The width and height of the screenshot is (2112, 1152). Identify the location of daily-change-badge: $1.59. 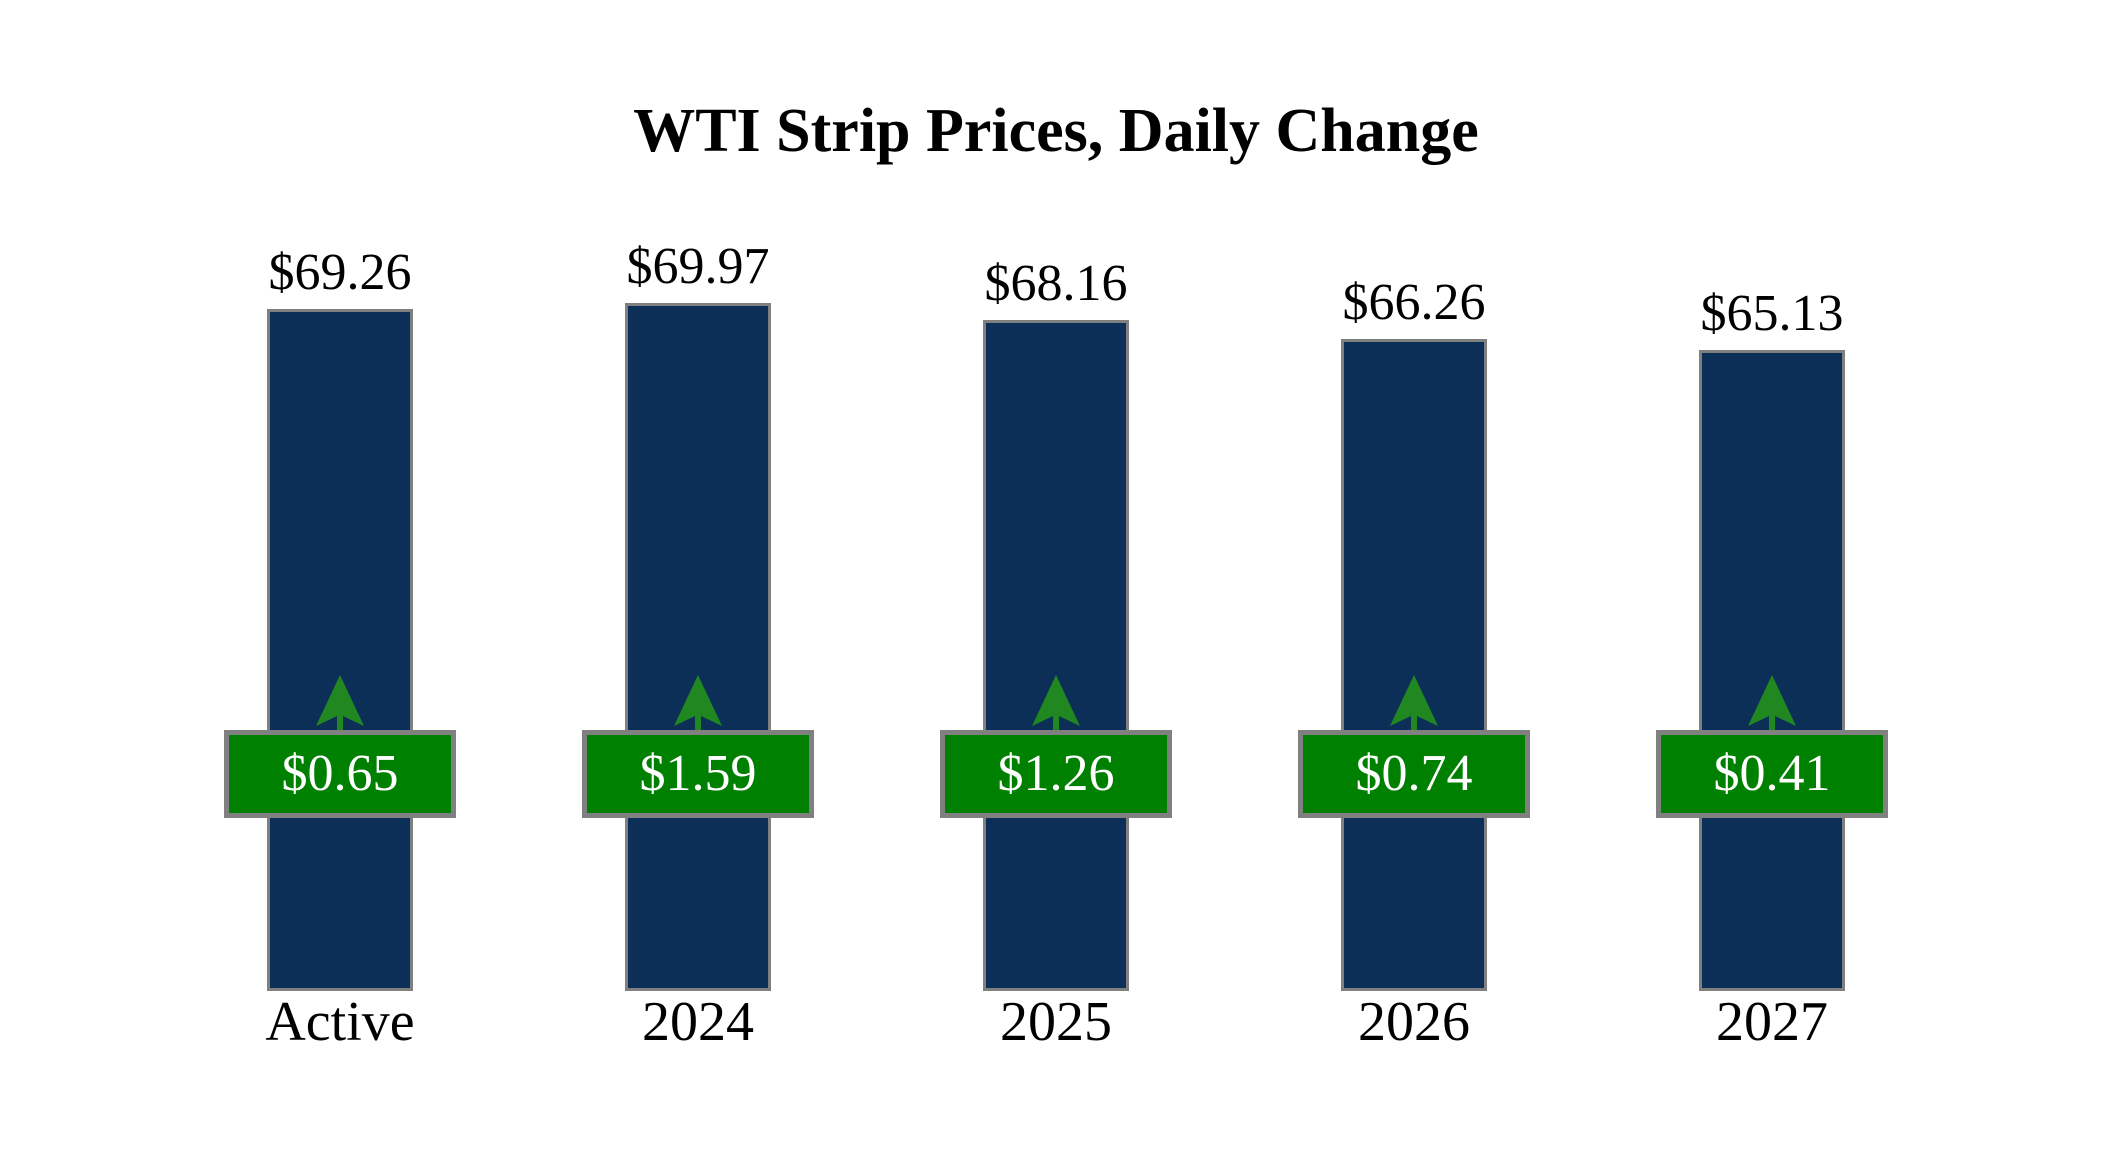
(698, 774).